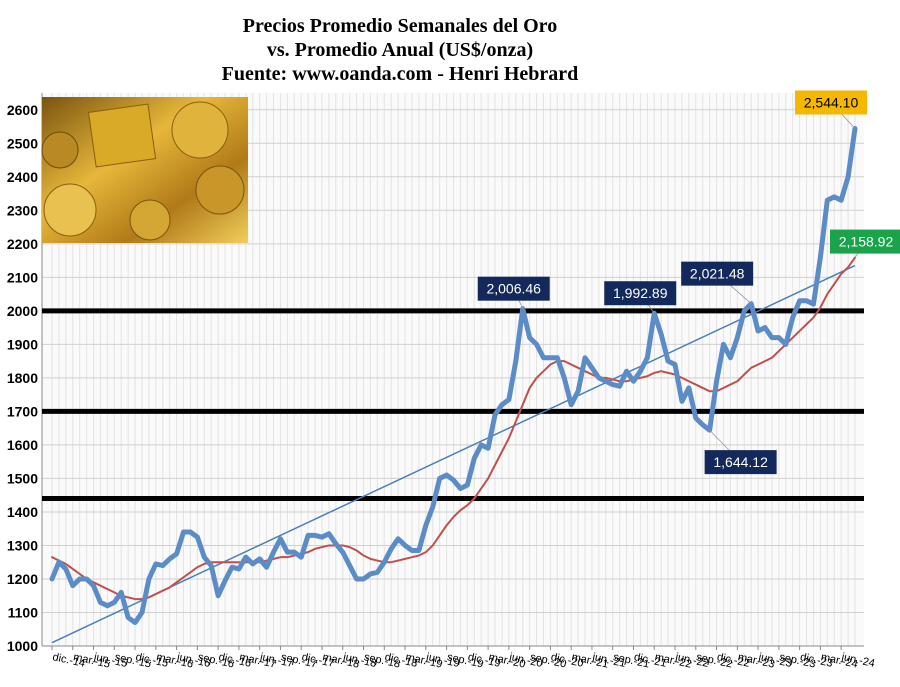  Describe the element at coordinates (22, 311) in the screenshot. I see `y-tick-label: 2000` at that location.